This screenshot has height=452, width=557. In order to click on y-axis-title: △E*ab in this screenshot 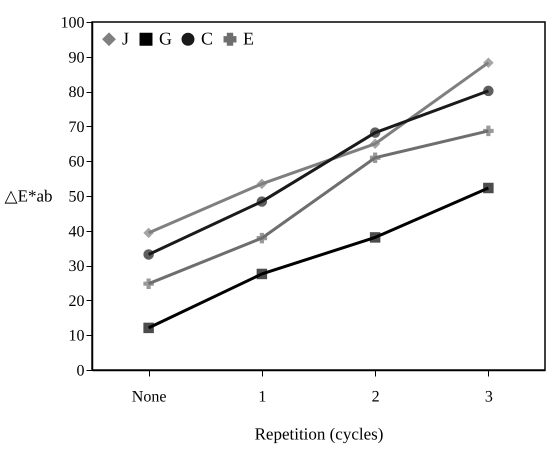, I will do `click(28, 196)`.